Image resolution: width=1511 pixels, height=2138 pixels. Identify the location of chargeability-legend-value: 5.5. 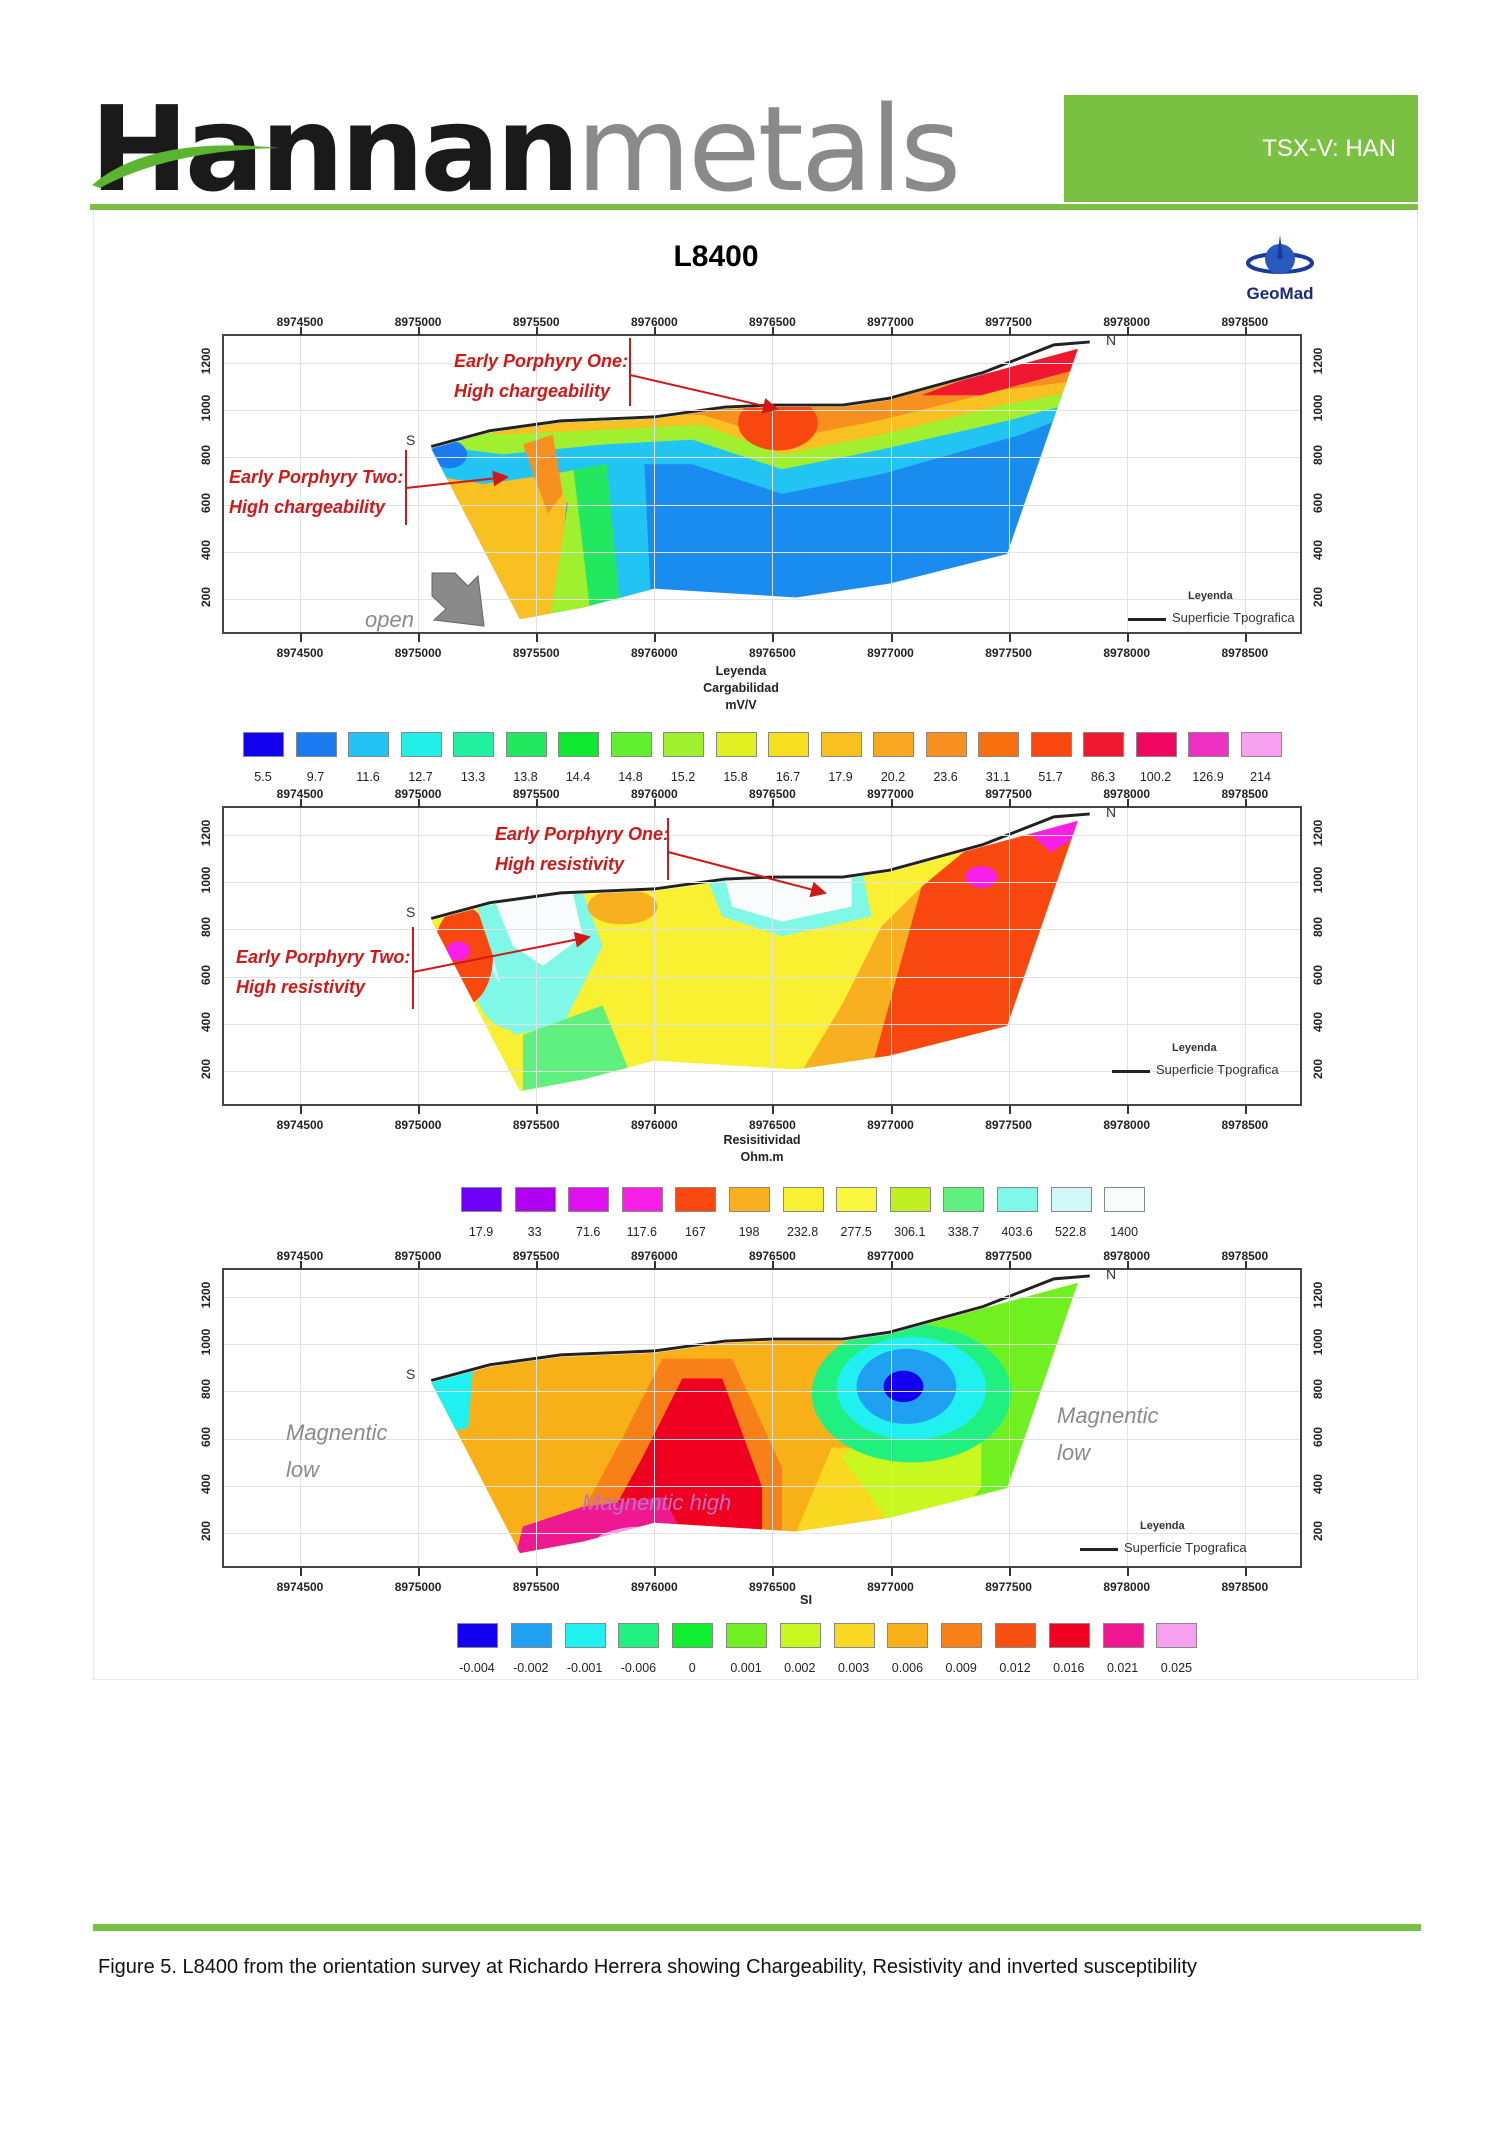
(263, 777).